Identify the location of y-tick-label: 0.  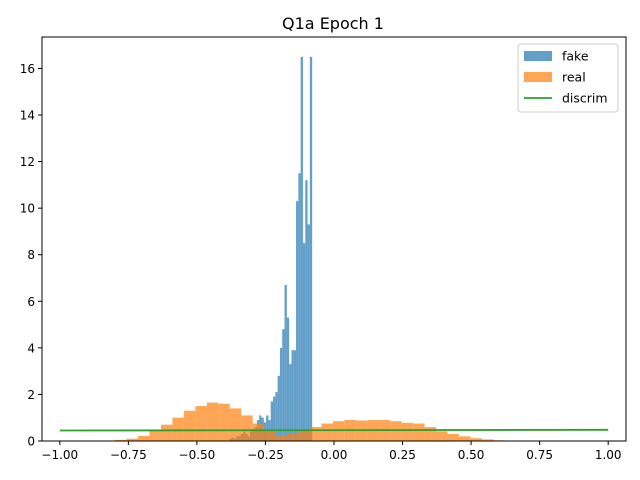
(31, 442).